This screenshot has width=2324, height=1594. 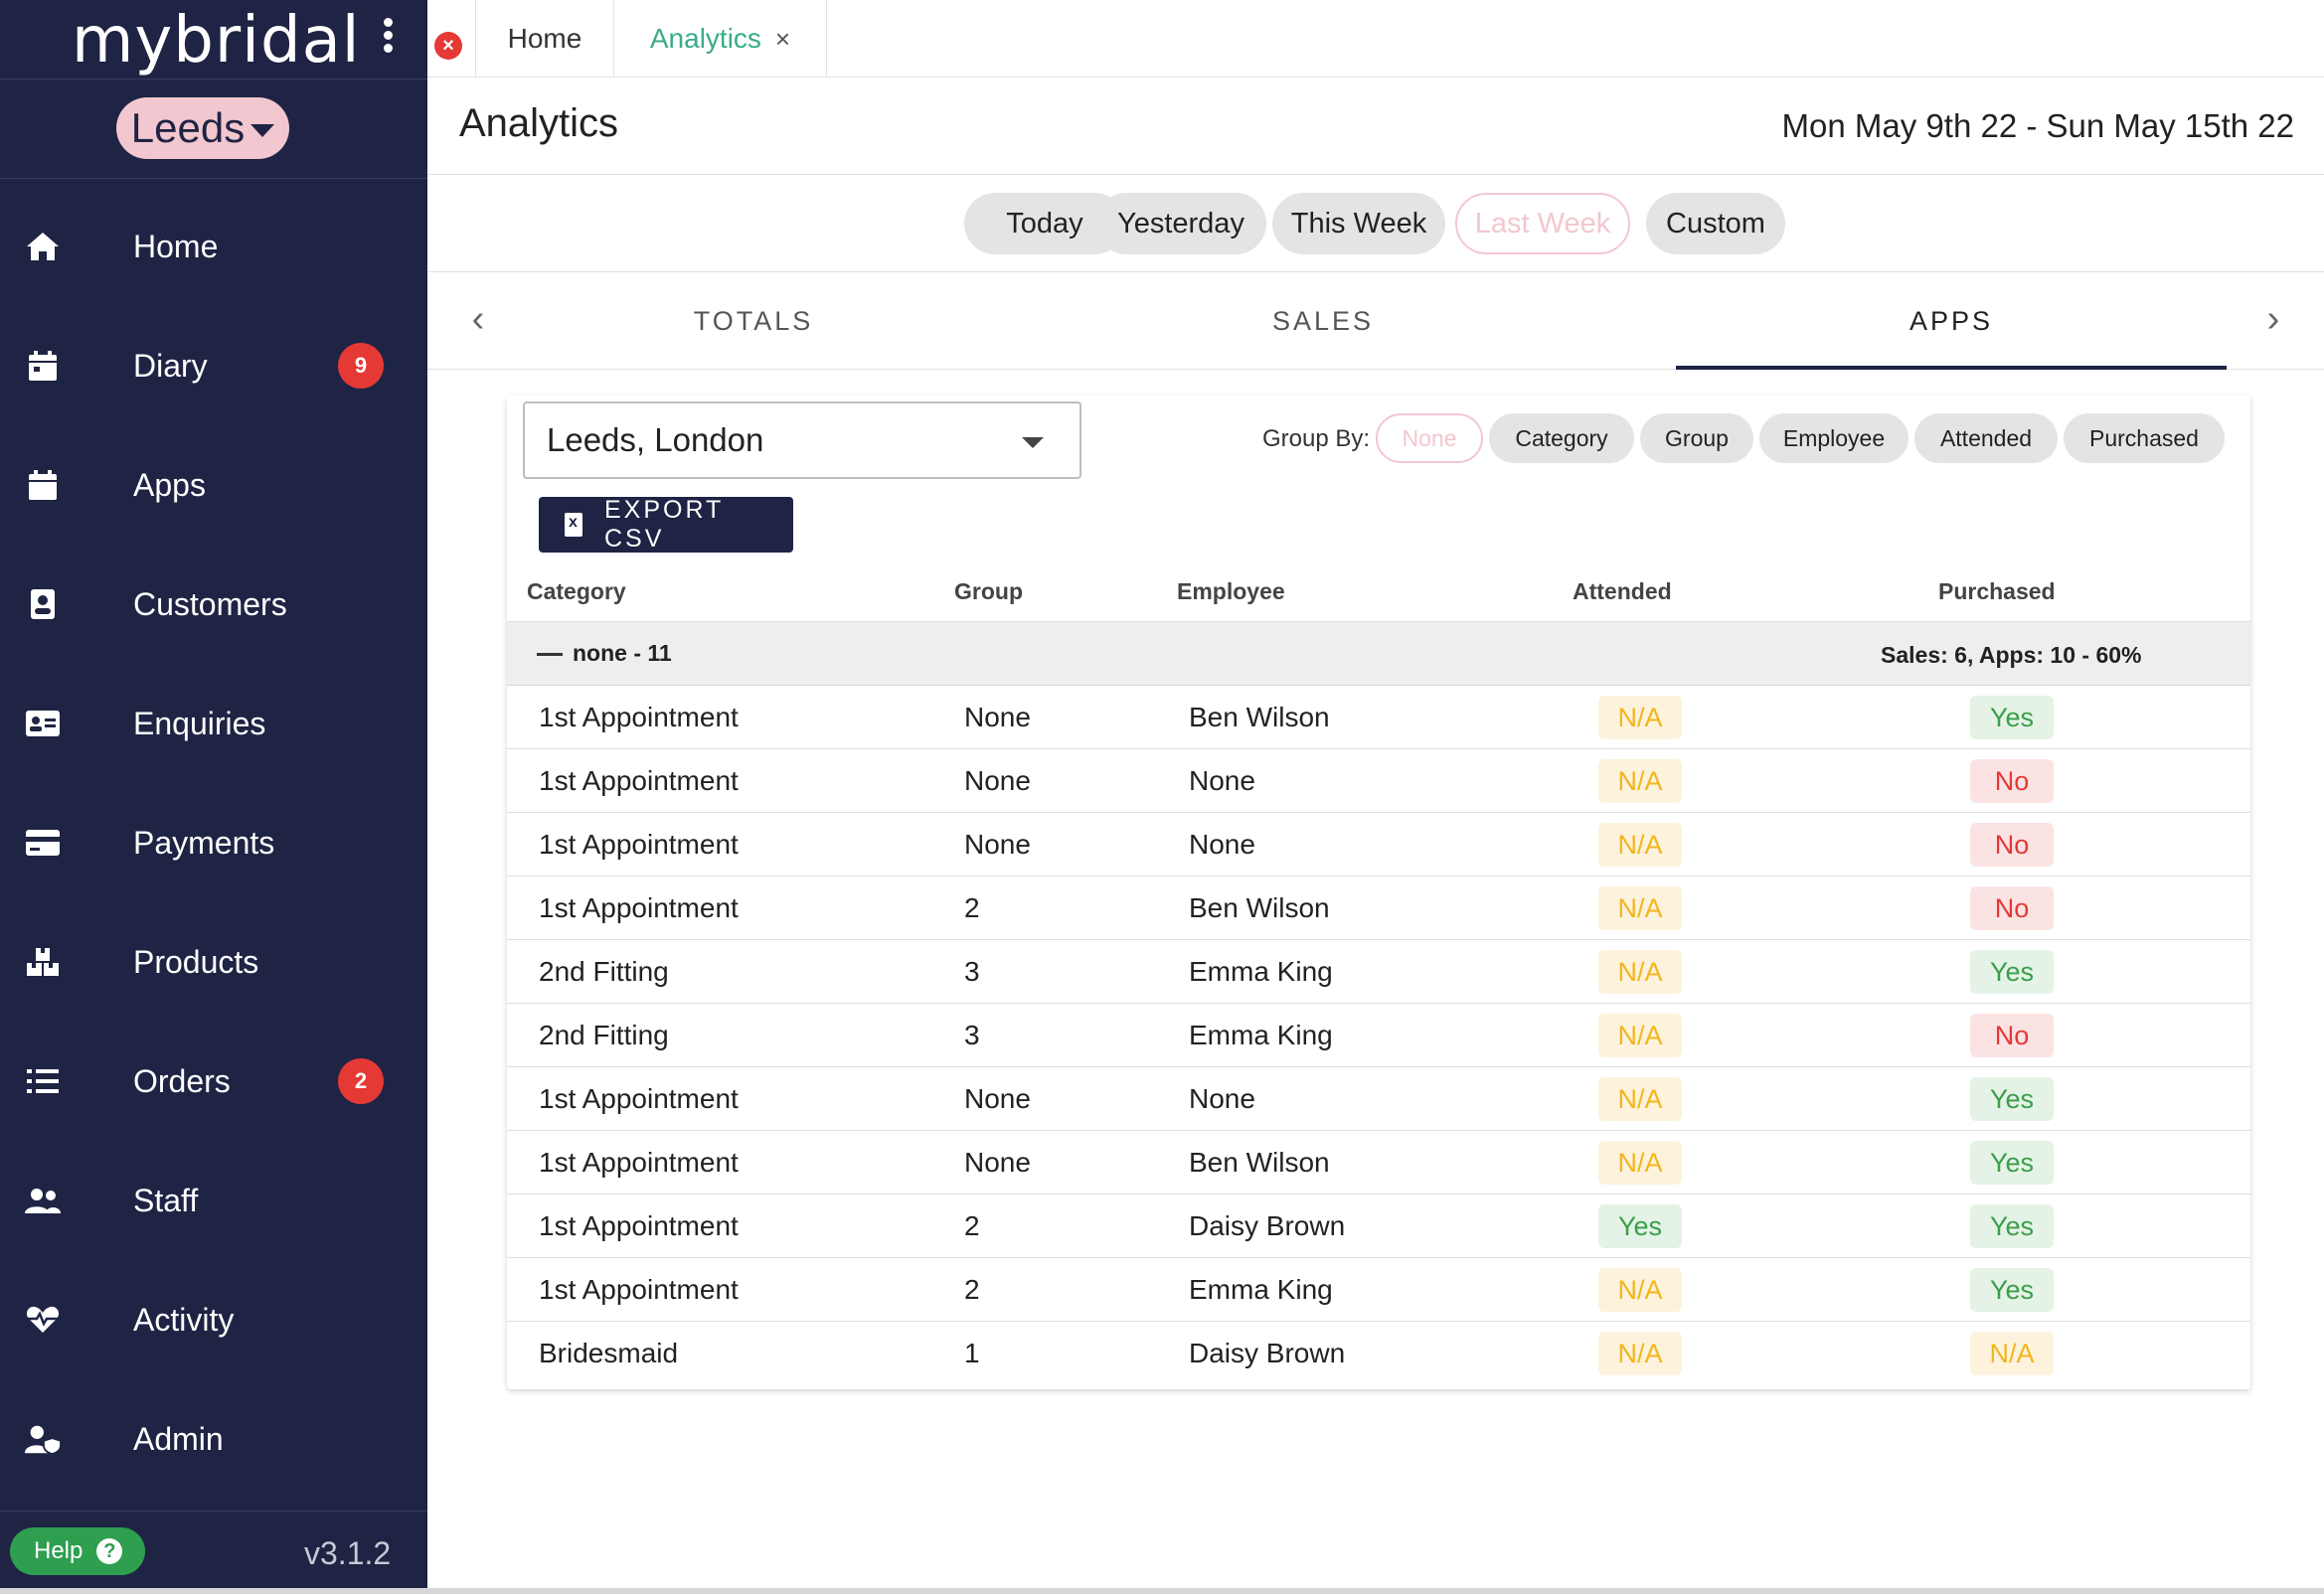 What do you see at coordinates (1378, 1099) in the screenshot?
I see `table-row: 1st Appointment None None N/A Yes` at bounding box center [1378, 1099].